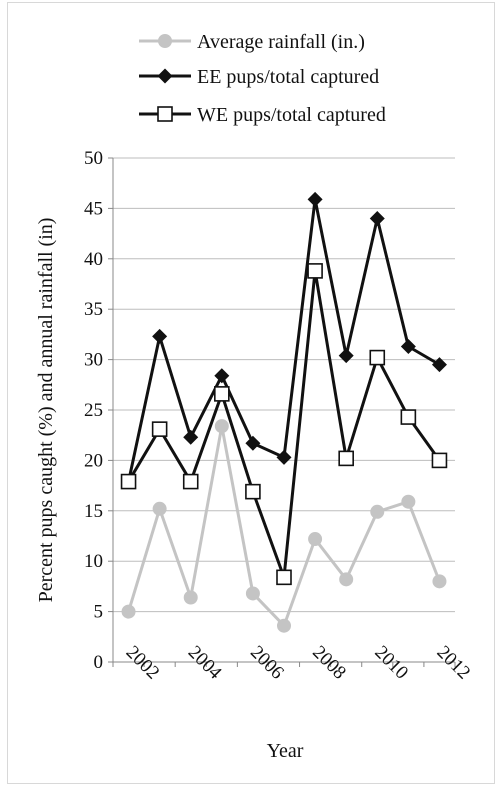  I want to click on x-axis-title: Year, so click(285, 751).